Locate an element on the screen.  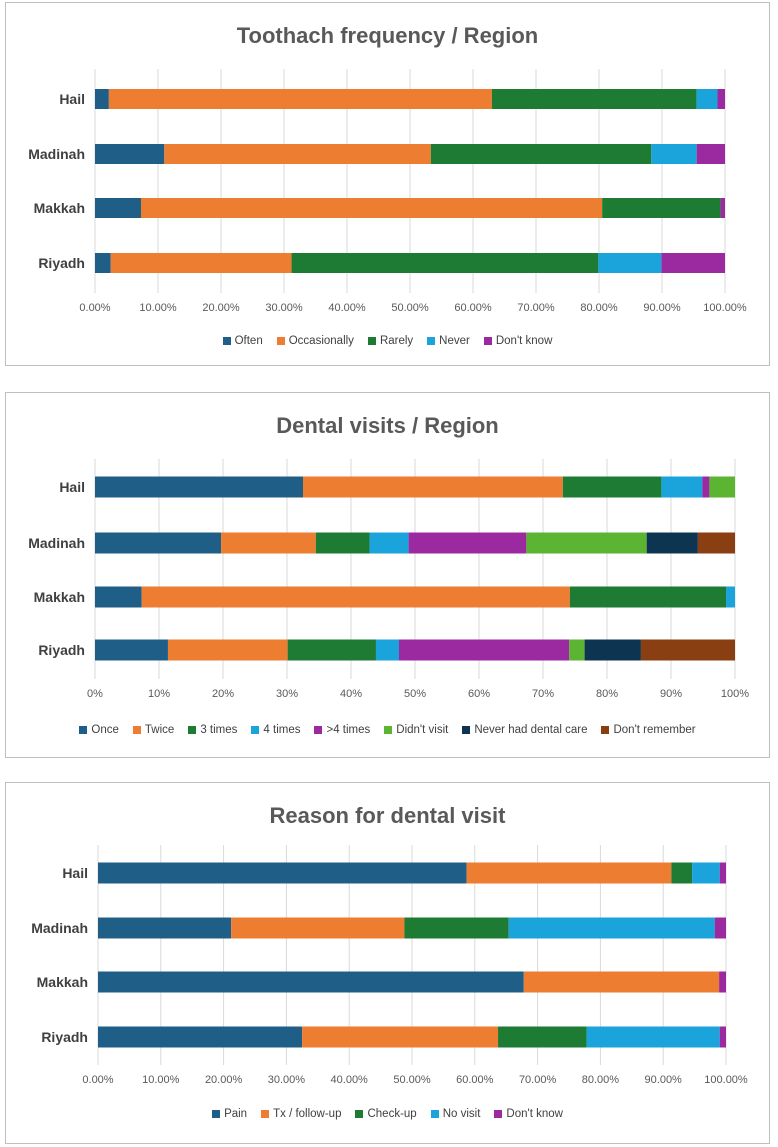
legend-item: Don't remember is located at coordinates (648, 730).